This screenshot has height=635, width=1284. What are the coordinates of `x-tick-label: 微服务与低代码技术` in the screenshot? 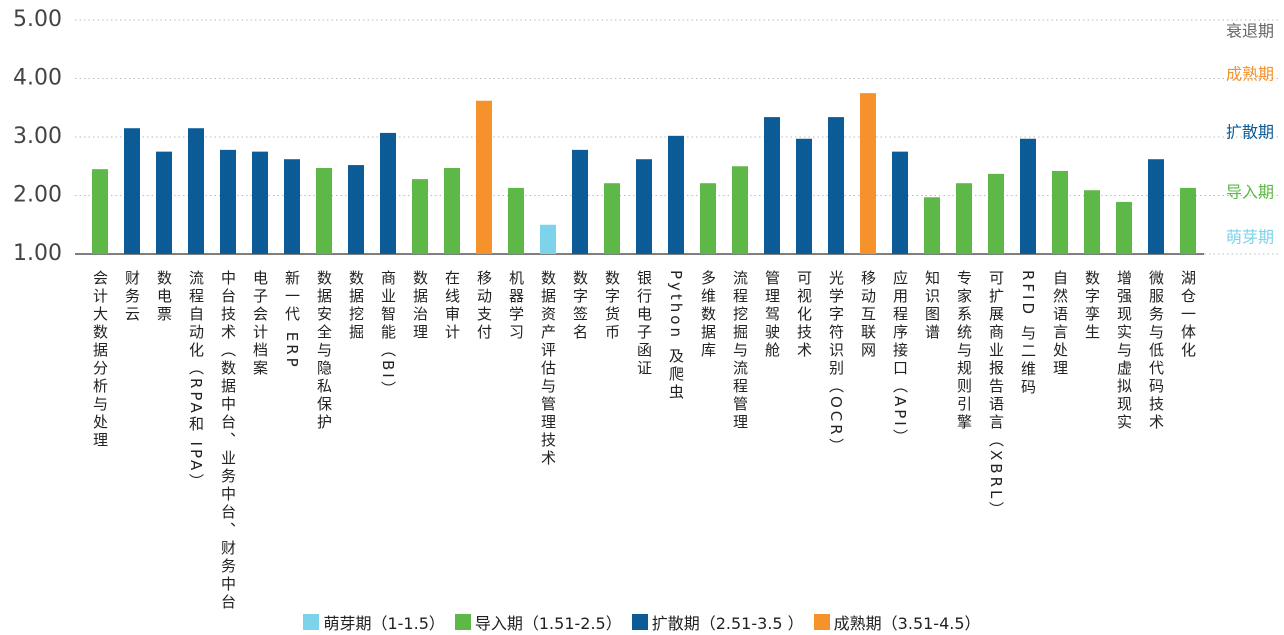 It's located at (1156, 351).